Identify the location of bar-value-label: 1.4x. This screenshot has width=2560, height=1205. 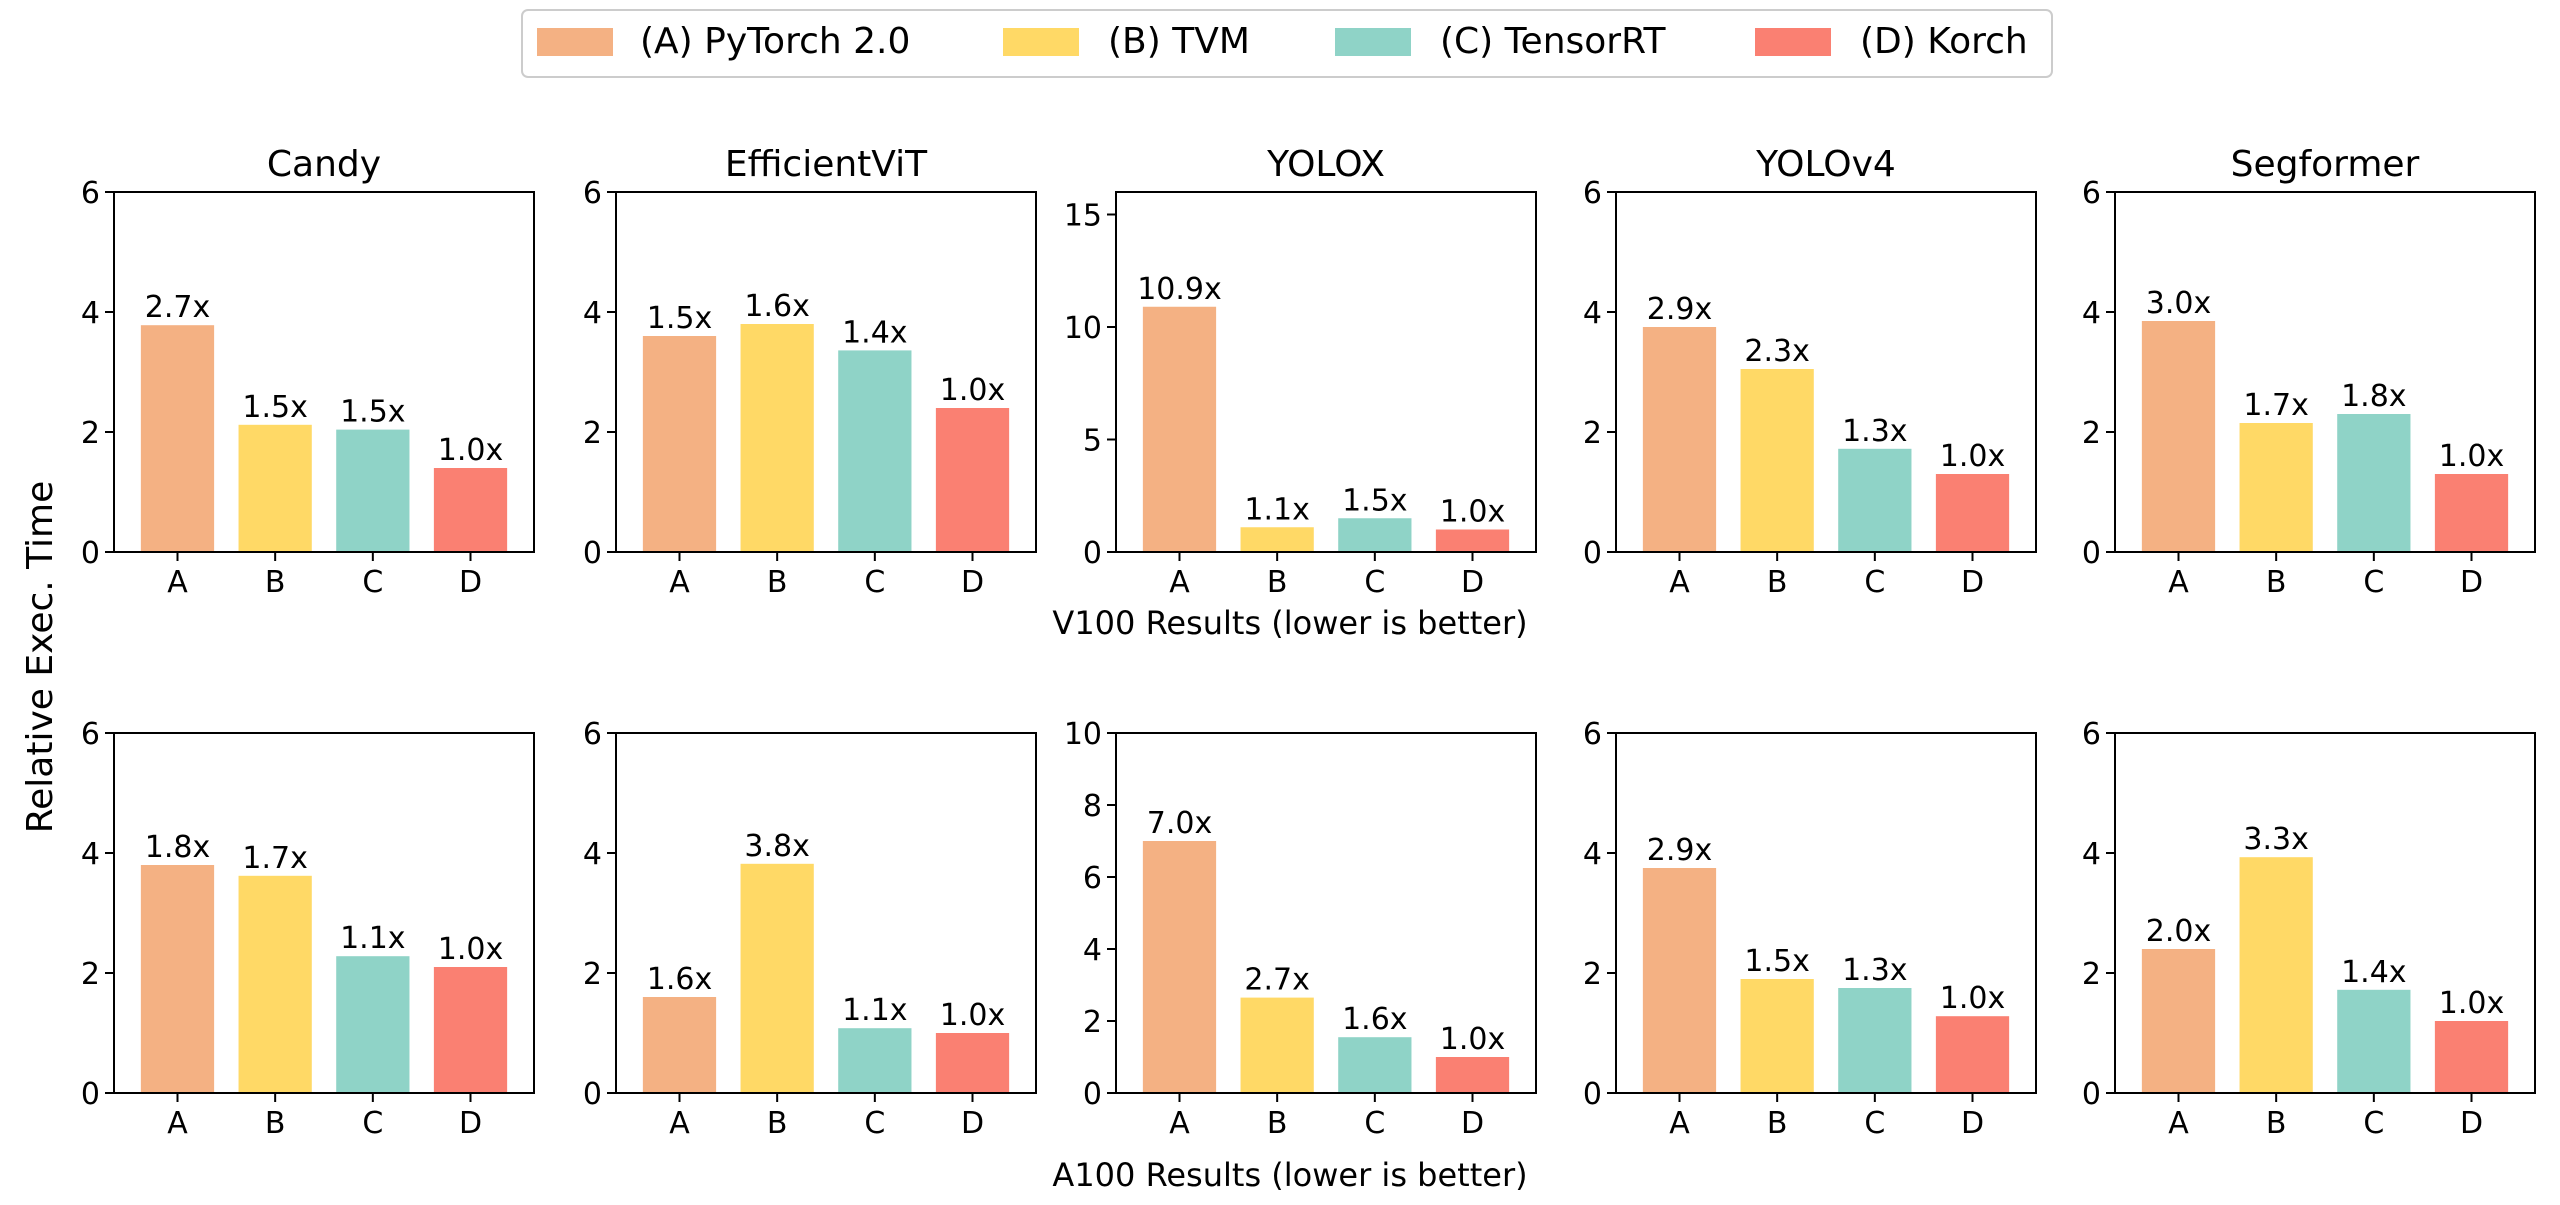
(874, 332).